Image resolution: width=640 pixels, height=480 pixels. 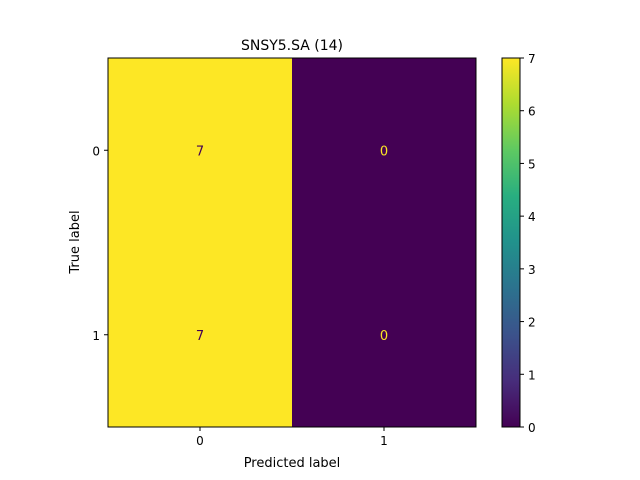 I want to click on x-tick-label: 0, so click(x=200, y=441).